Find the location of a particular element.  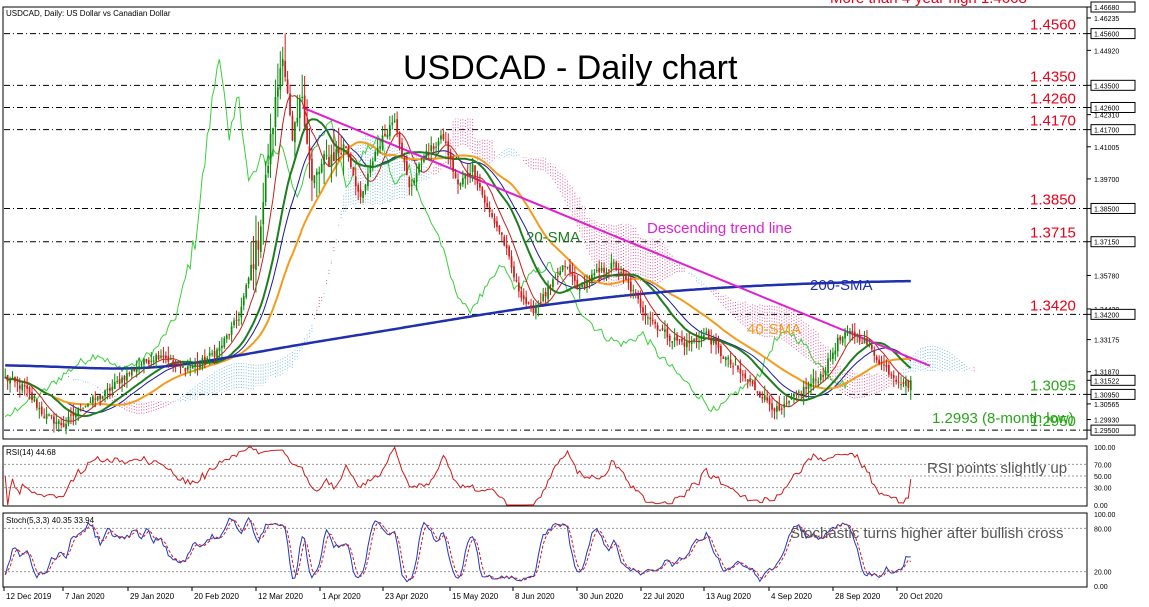

y-tag is located at coordinates (1113, 380).